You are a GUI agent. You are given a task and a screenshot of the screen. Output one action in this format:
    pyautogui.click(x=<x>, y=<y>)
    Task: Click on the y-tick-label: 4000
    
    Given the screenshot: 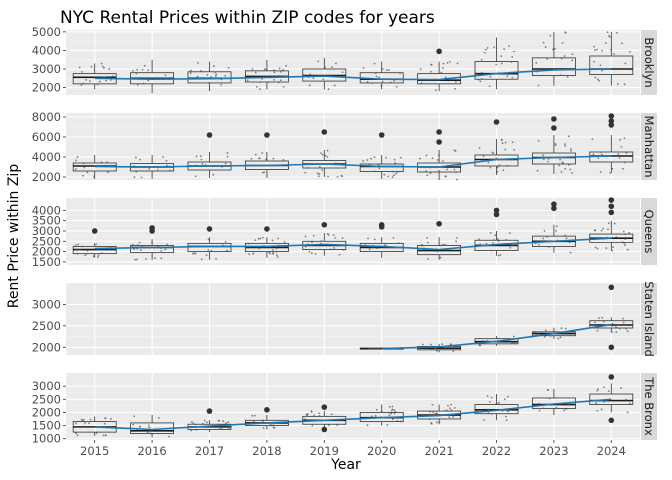 What is the action you would take?
    pyautogui.click(x=46, y=157)
    